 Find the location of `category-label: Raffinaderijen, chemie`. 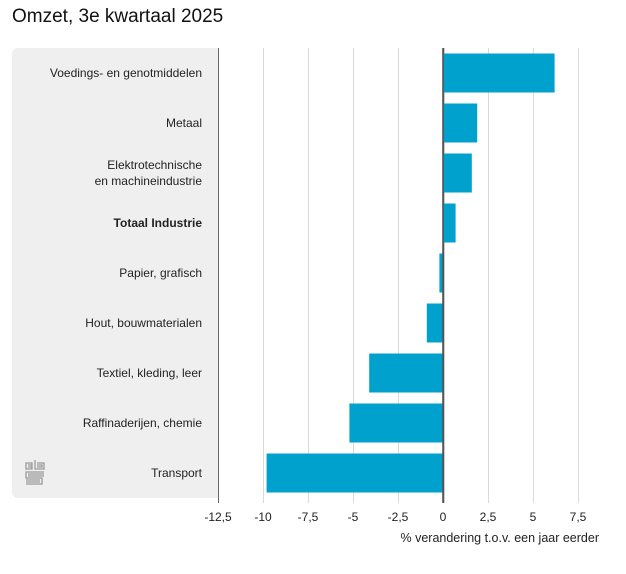

category-label: Raffinaderijen, chemie is located at coordinates (142, 423).